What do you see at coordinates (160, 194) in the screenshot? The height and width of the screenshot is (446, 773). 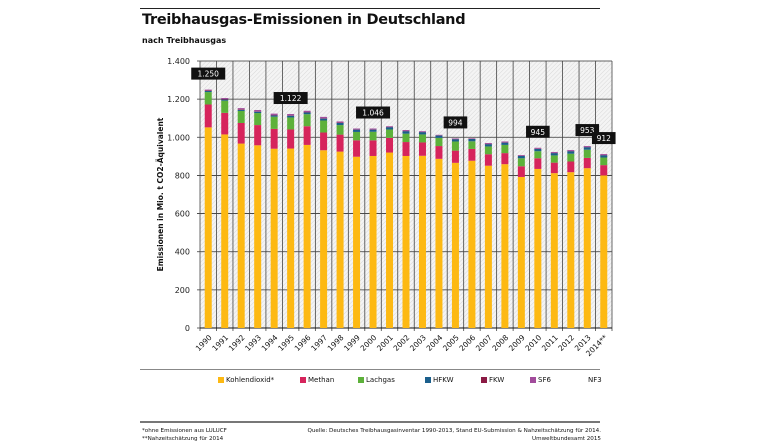 I see `y-axis-label: Emissionen in Mio. t CO2-Äquivalent` at bounding box center [160, 194].